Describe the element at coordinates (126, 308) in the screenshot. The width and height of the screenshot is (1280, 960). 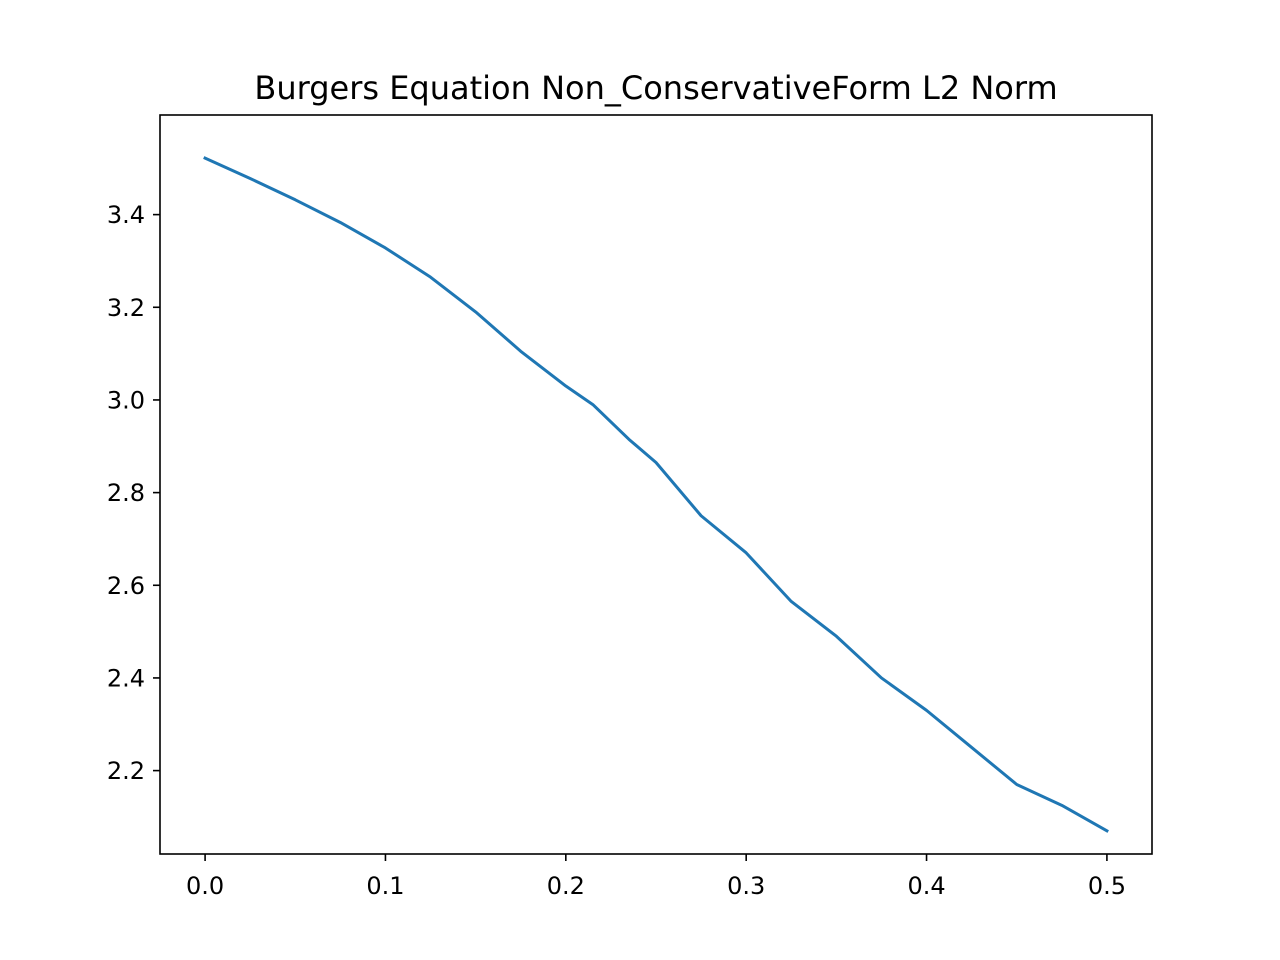
I see `y-tick-label: 3.2` at that location.